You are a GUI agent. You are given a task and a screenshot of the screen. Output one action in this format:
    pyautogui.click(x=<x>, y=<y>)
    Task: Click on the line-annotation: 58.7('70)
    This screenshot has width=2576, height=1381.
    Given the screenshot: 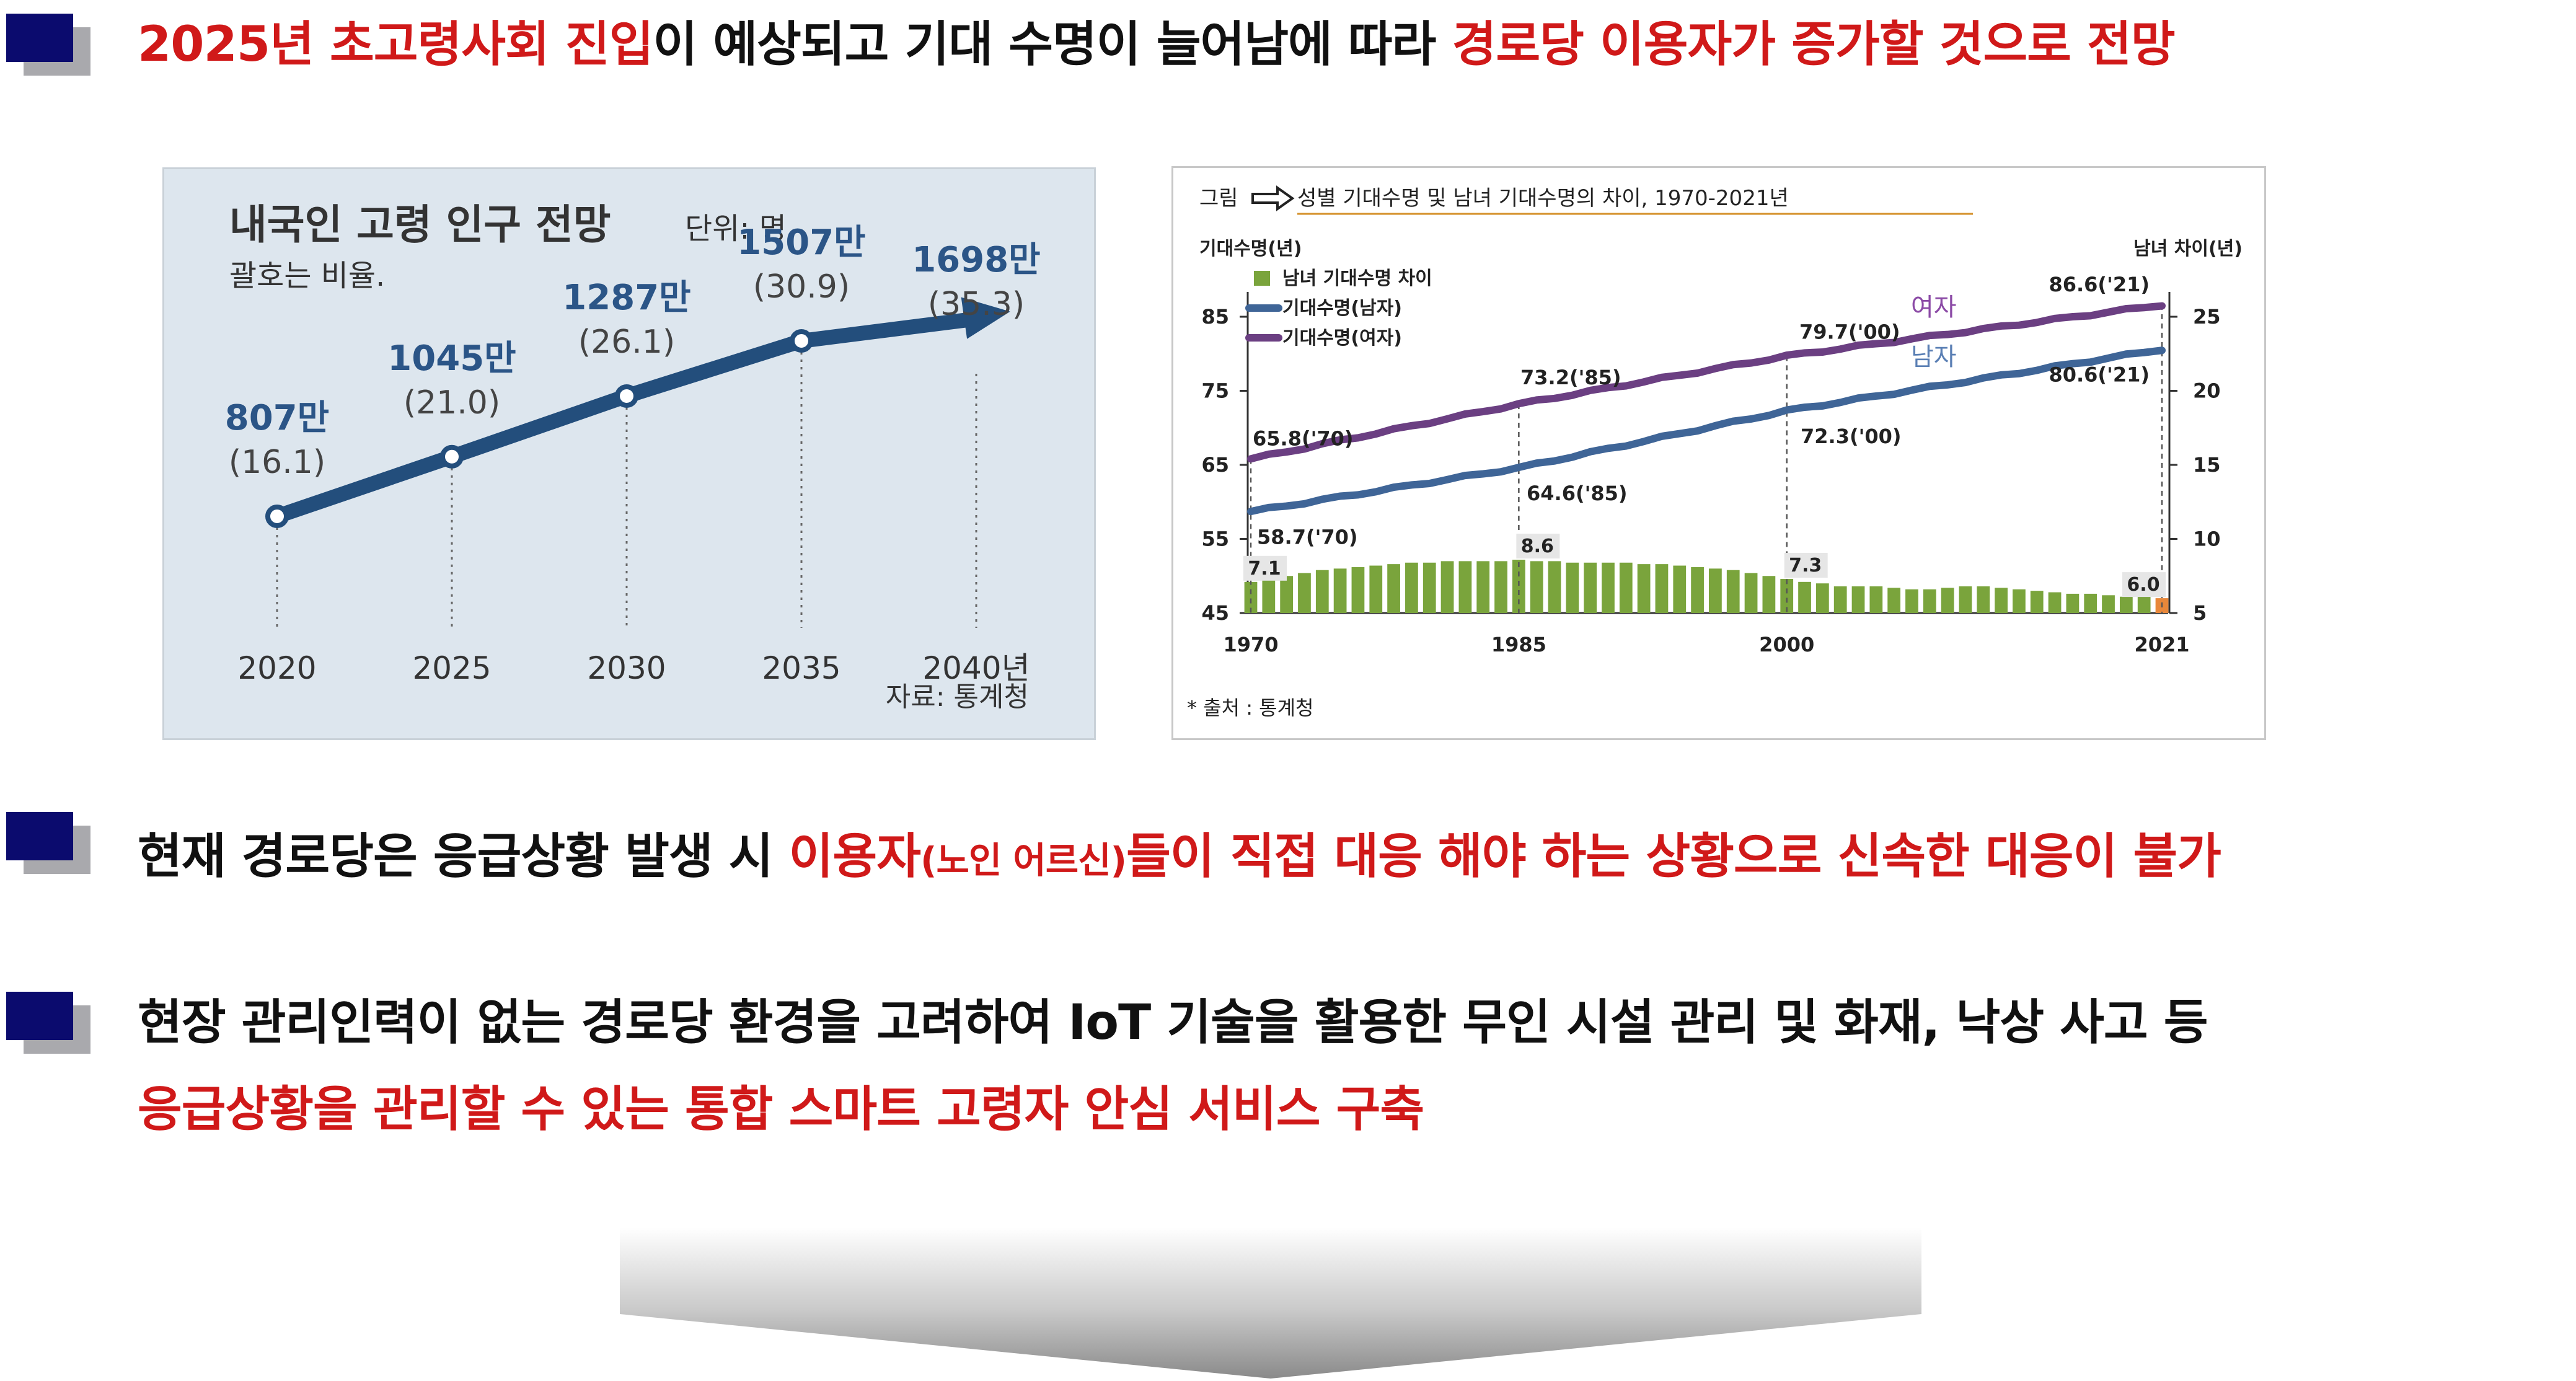 What is the action you would take?
    pyautogui.click(x=1307, y=537)
    